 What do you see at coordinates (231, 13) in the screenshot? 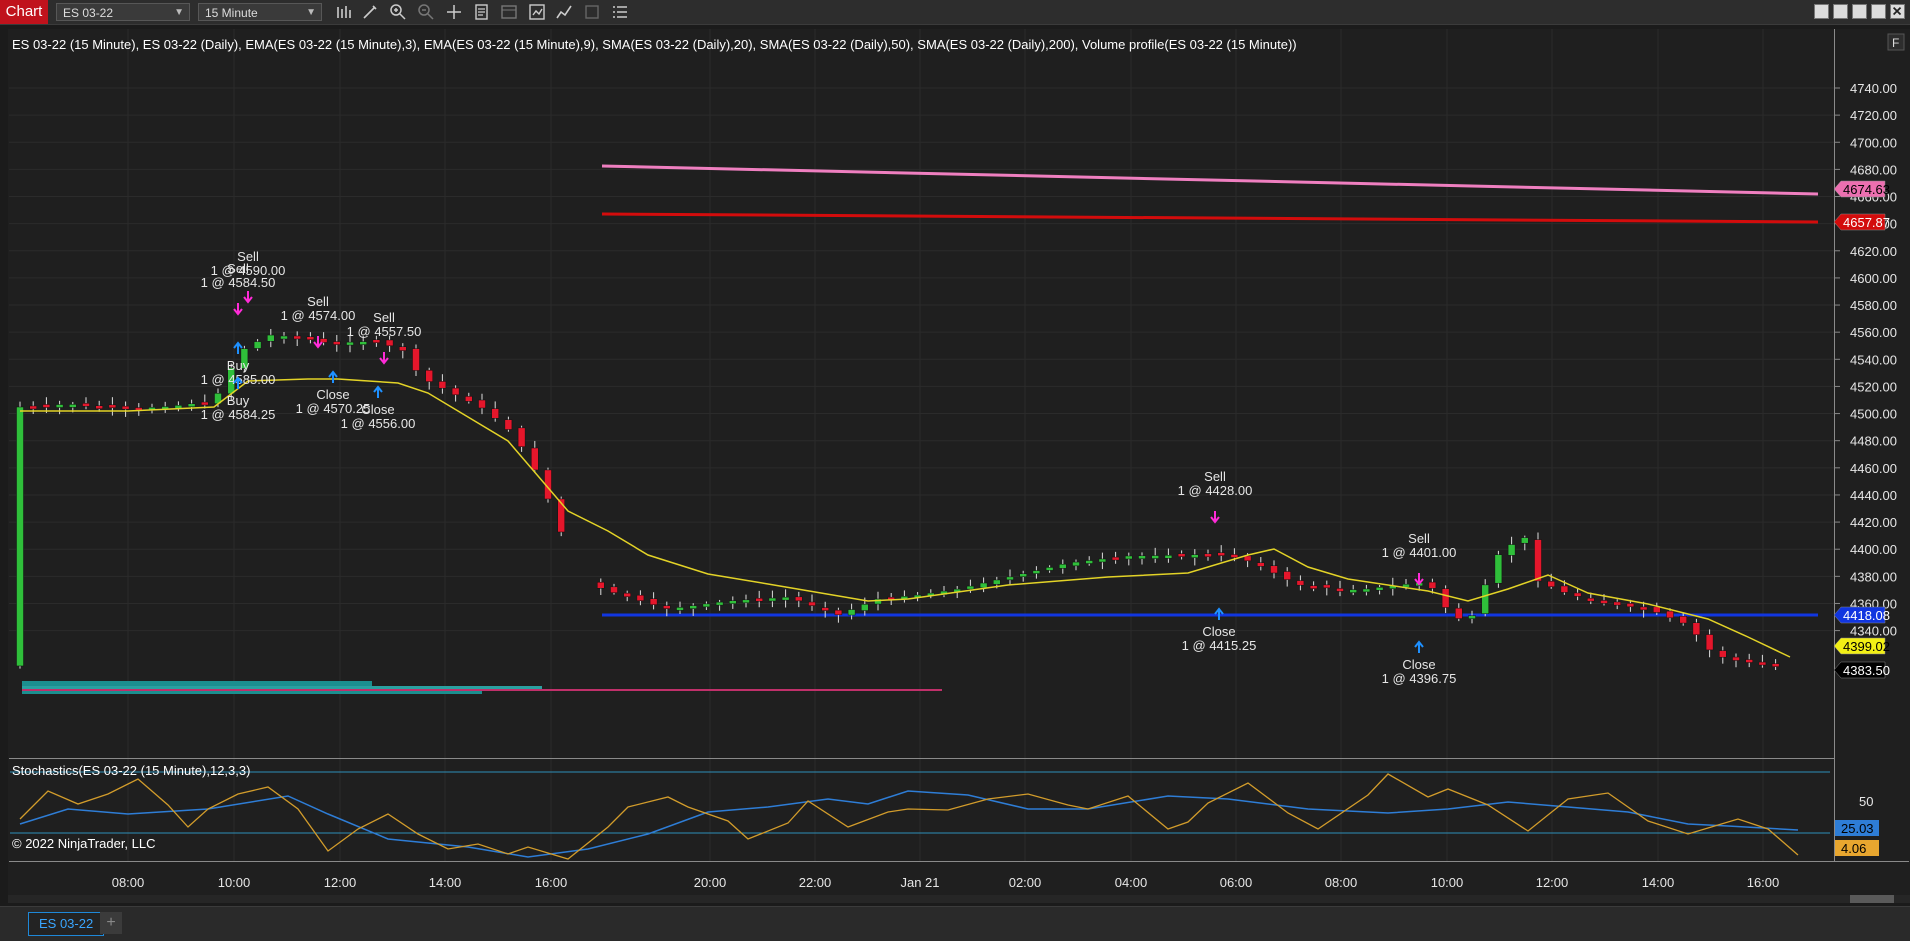
I see `interval-value: 15 Minute` at bounding box center [231, 13].